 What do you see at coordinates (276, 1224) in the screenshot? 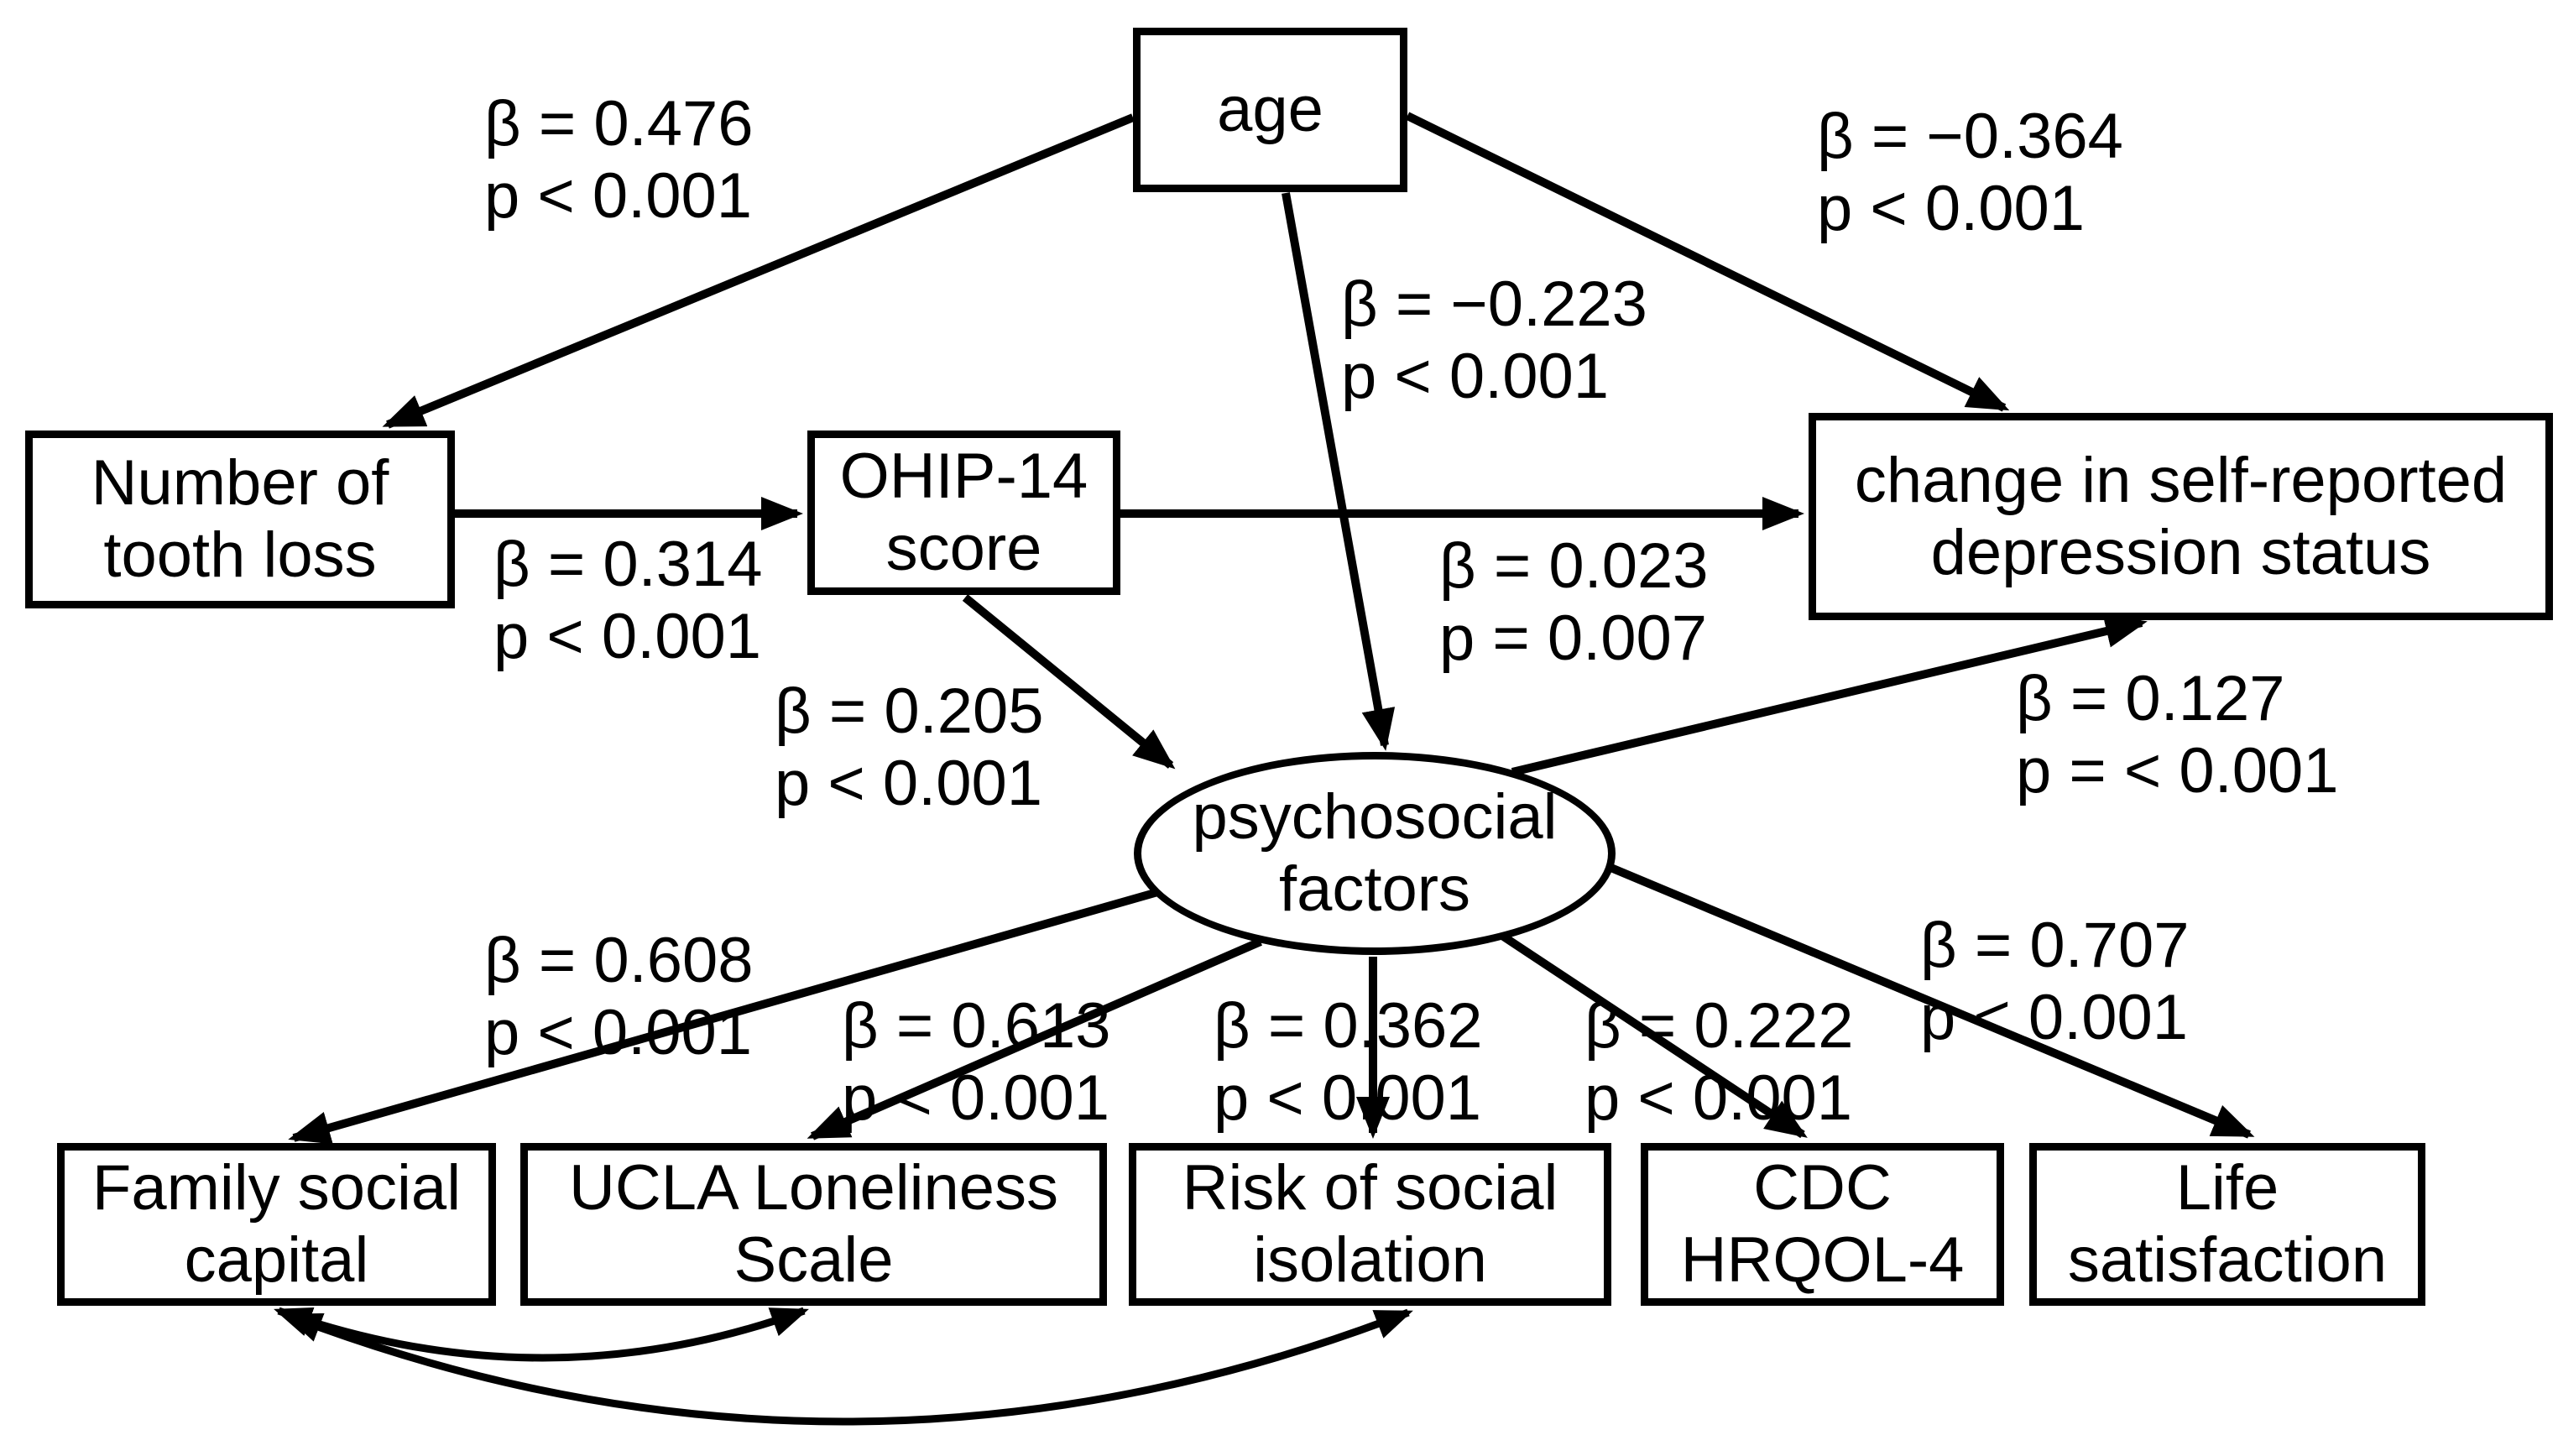
I see `node-family-social-capital: Family social capital` at bounding box center [276, 1224].